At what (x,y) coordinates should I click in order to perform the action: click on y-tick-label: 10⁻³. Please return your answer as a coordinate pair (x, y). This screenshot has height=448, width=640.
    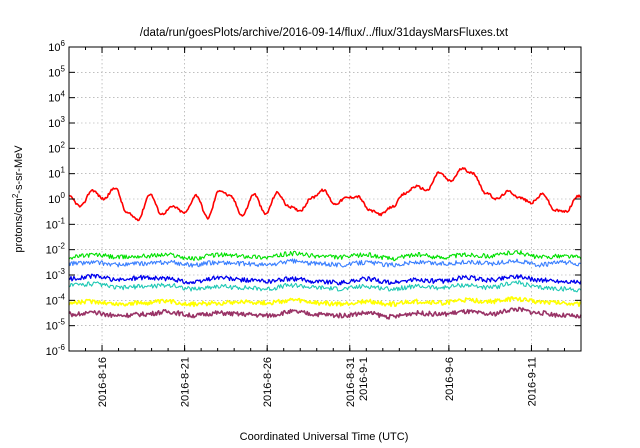
    Looking at the image, I should click on (56, 274).